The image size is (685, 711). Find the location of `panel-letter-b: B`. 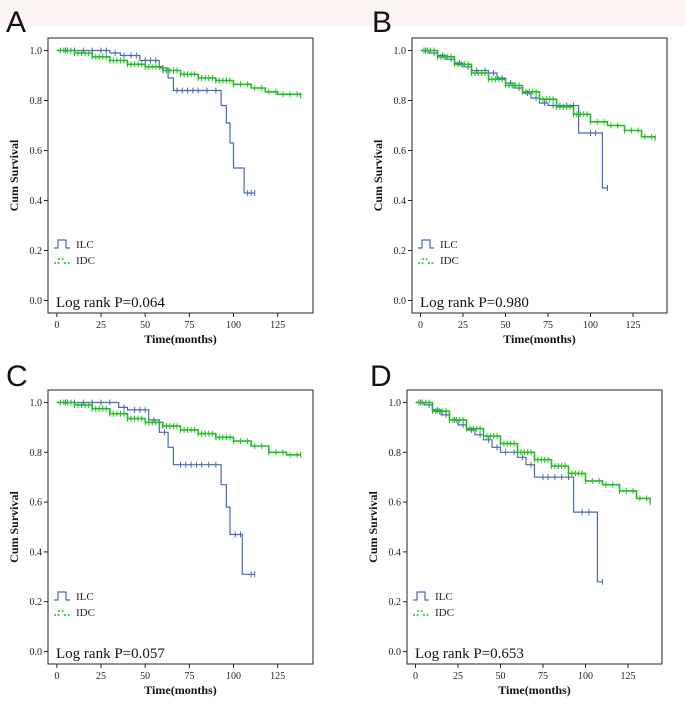

panel-letter-b: B is located at coordinates (382, 22).